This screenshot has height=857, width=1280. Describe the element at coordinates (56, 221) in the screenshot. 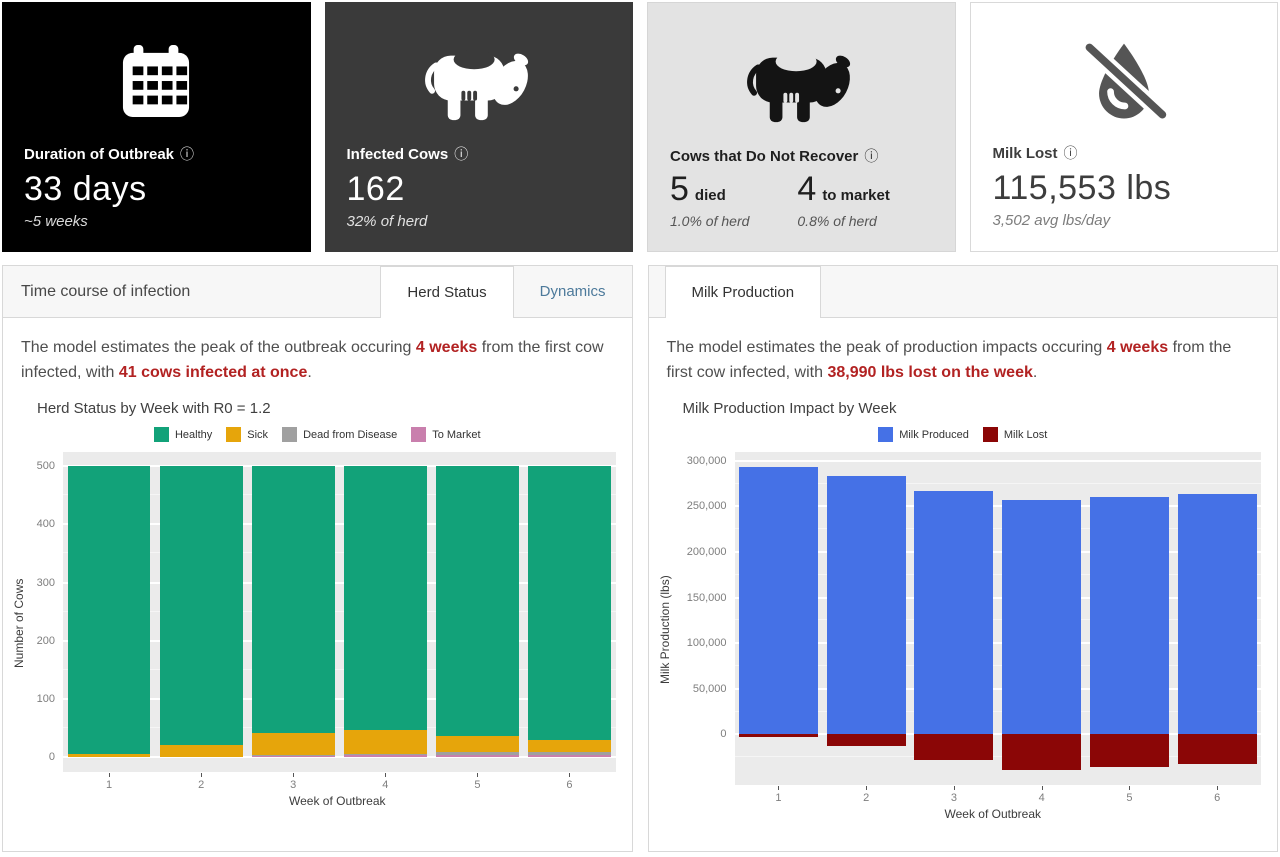

I see `card-subvalue: ~5 weeks` at that location.